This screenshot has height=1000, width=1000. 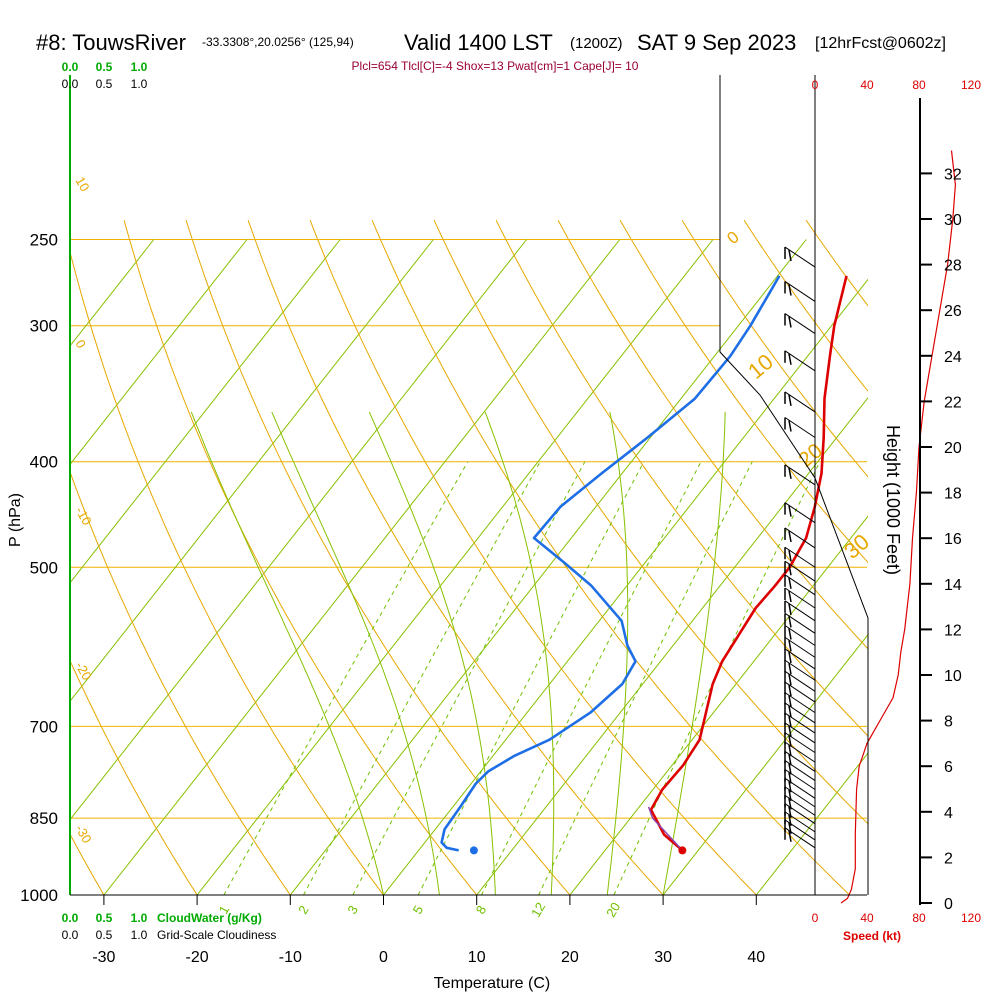 What do you see at coordinates (872, 936) in the screenshot?
I see `speed-axis-title: Speed (kt)` at bounding box center [872, 936].